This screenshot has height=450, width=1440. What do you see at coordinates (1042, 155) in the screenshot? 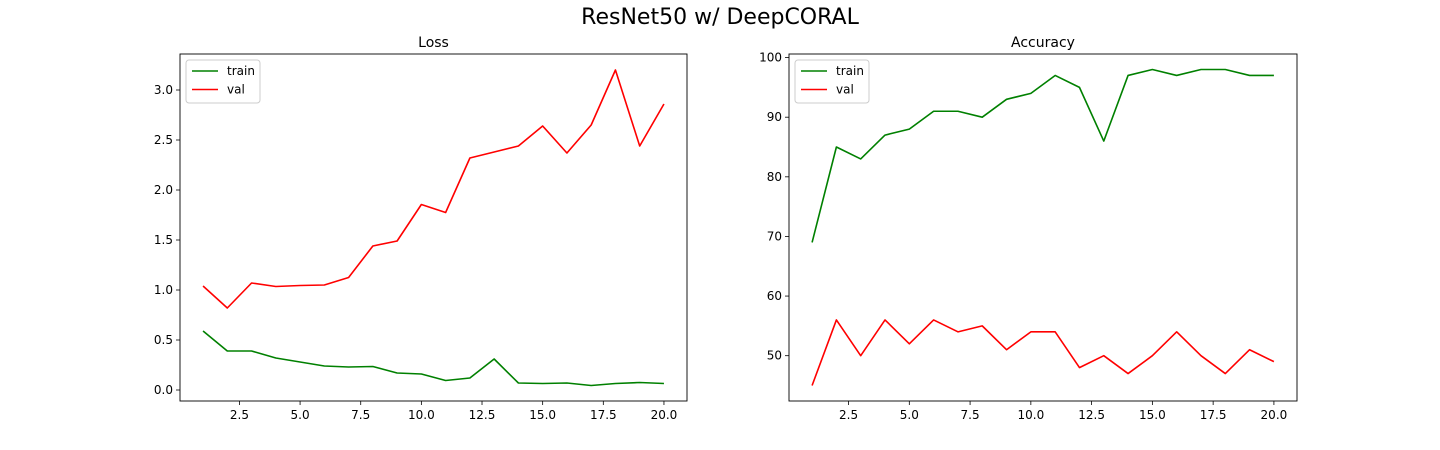
I see `accuracy-series-train-line` at bounding box center [1042, 155].